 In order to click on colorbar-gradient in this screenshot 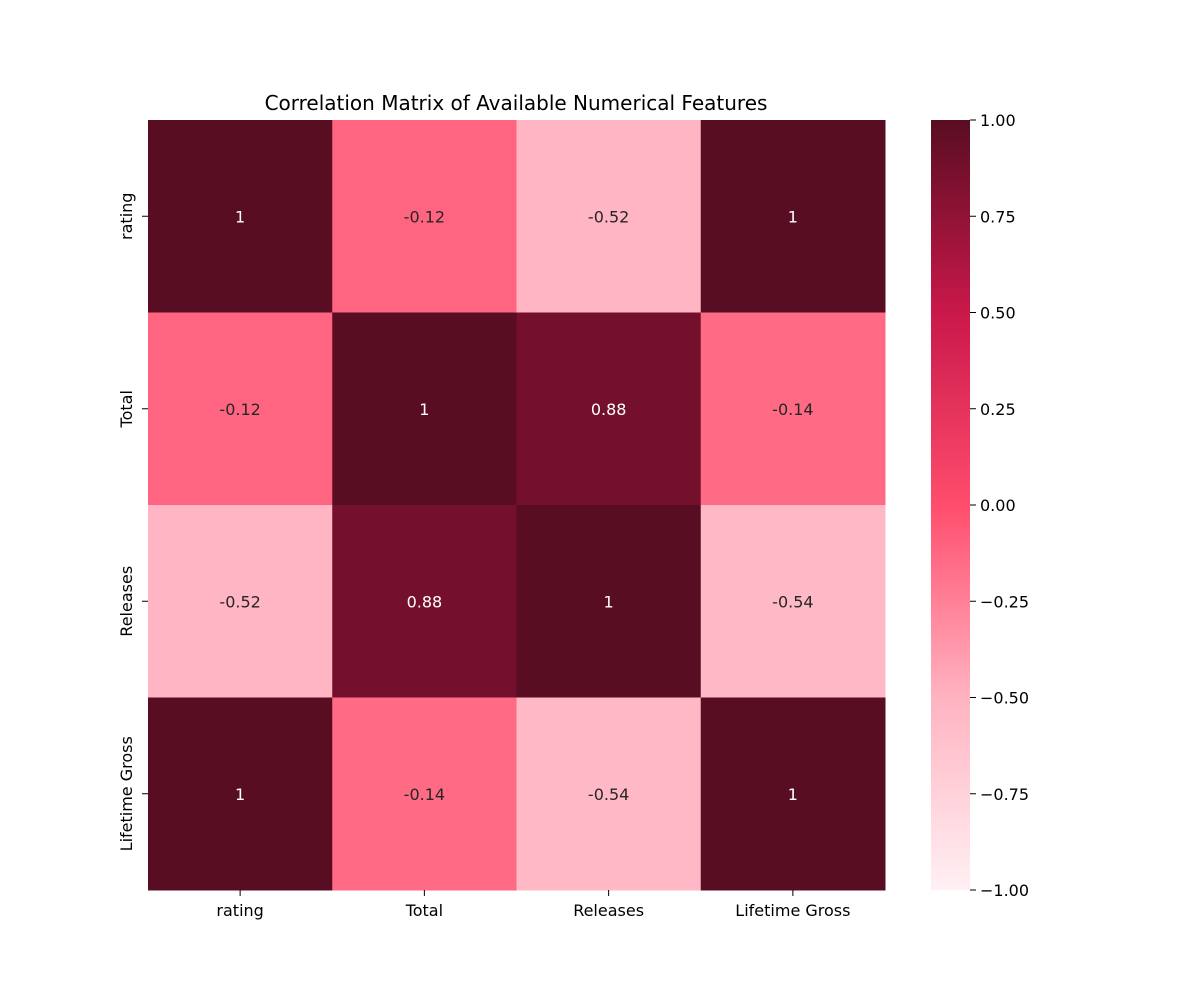, I will do `click(950, 505)`.